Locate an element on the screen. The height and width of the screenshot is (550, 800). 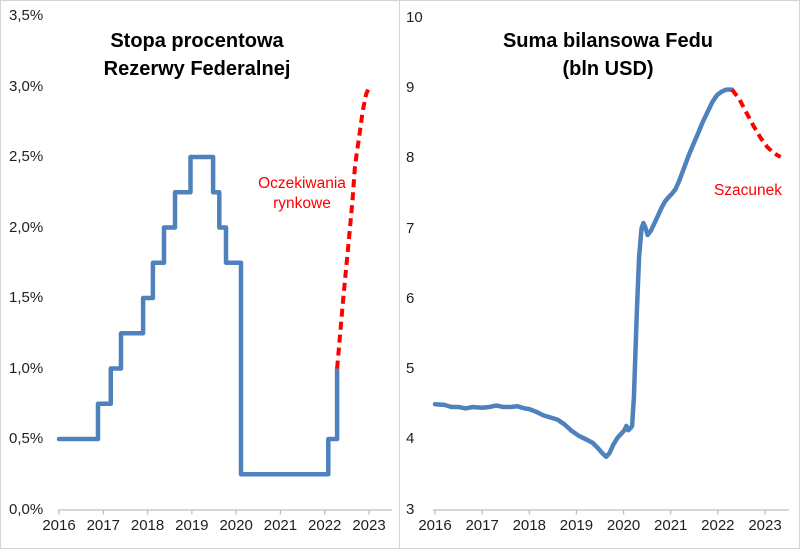
balance-sheet-title: Suma bilansowa Fedu (bln USD) is located at coordinates (608, 55).